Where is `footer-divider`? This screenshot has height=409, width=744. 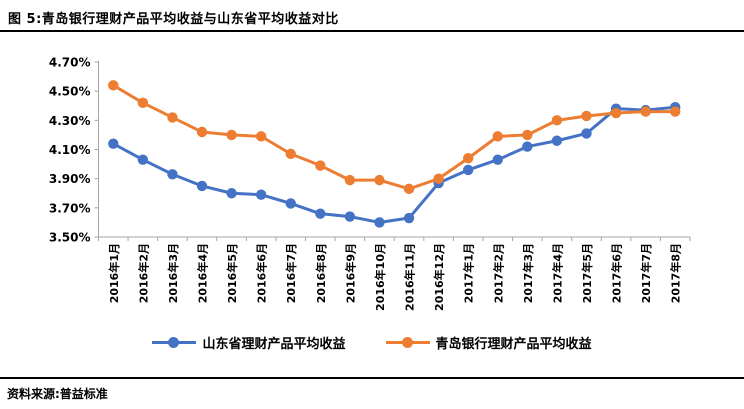 footer-divider is located at coordinates (372, 378).